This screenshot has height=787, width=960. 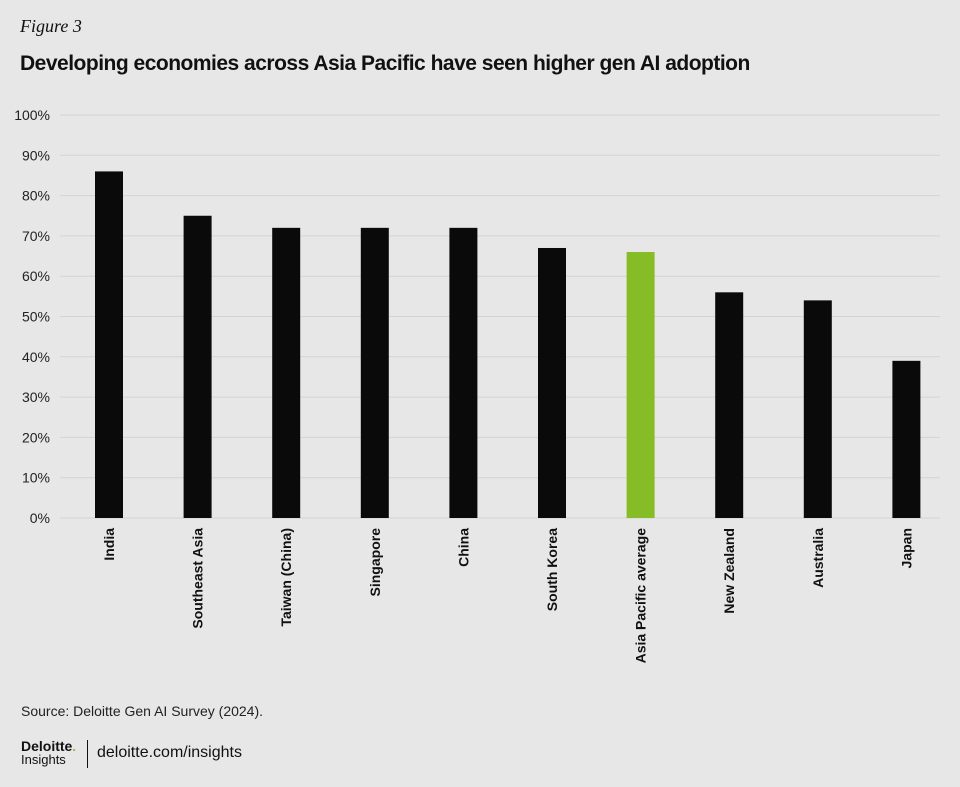 What do you see at coordinates (36, 317) in the screenshot?
I see `y-tick-label: 50%` at bounding box center [36, 317].